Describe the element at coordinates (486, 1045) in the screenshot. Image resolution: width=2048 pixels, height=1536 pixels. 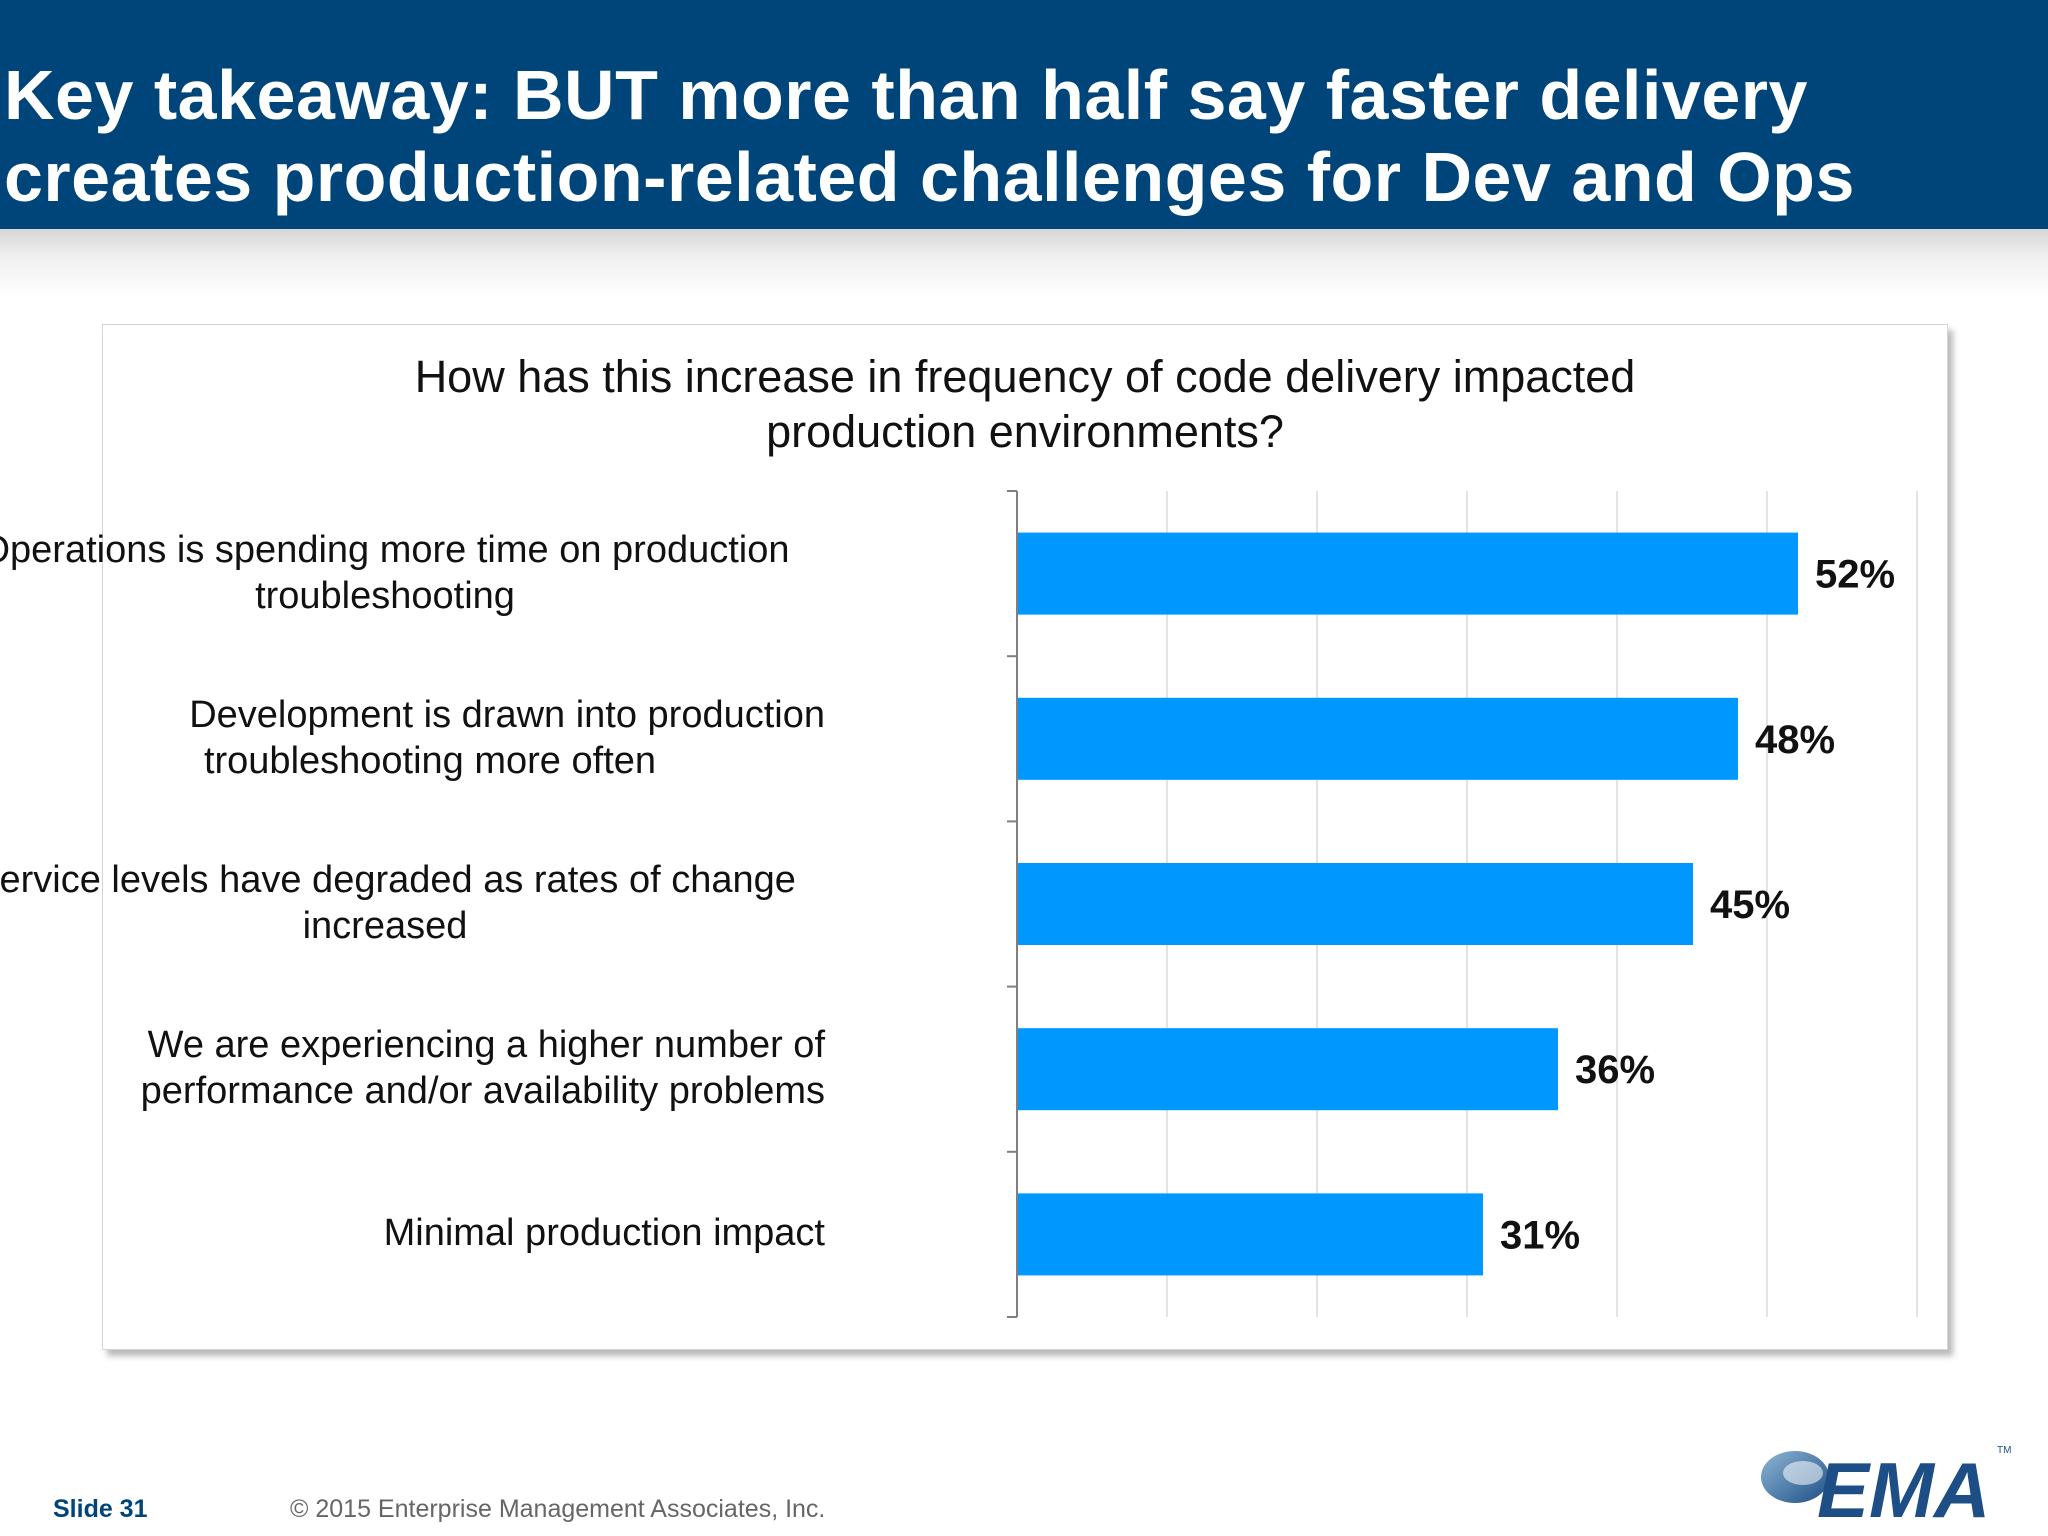
I see `category-label-4-line-1: We are experiencing a higher number of` at that location.